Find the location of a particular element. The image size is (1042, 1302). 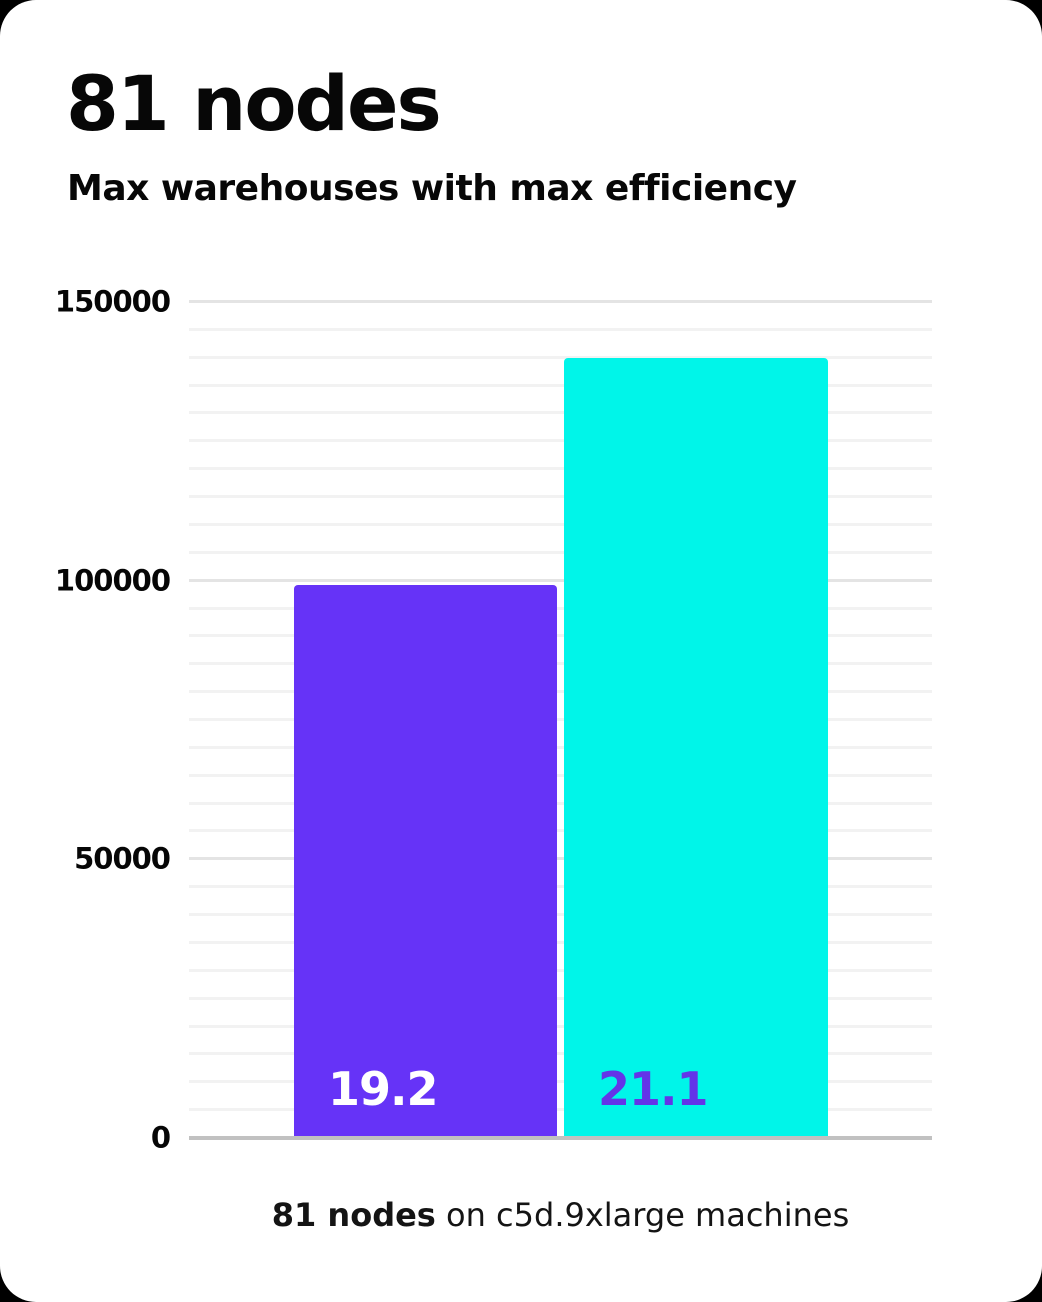

y-tick-label: 150000 is located at coordinates (112, 301).